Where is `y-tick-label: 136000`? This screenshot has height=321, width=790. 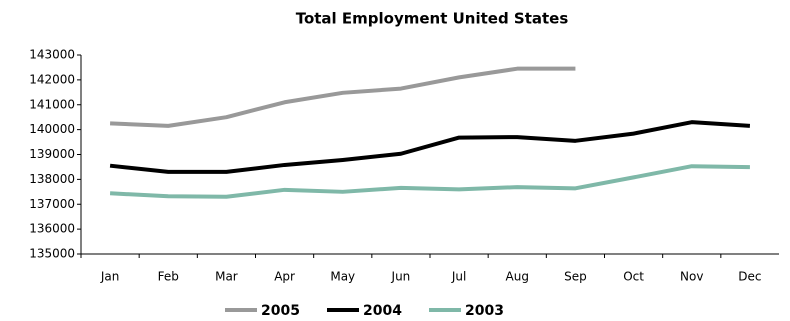
y-tick-label: 136000 is located at coordinates (52, 229).